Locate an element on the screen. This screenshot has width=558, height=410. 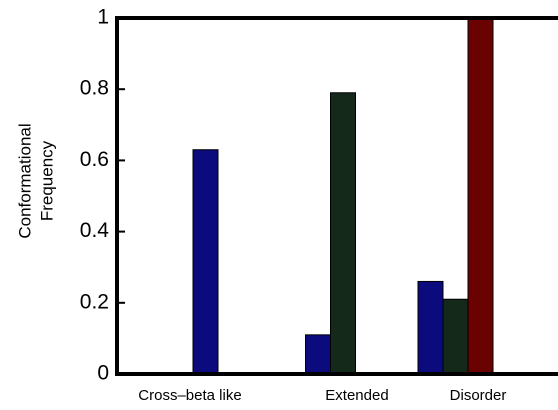
y-tick-label: 0.6 is located at coordinates (94, 159).